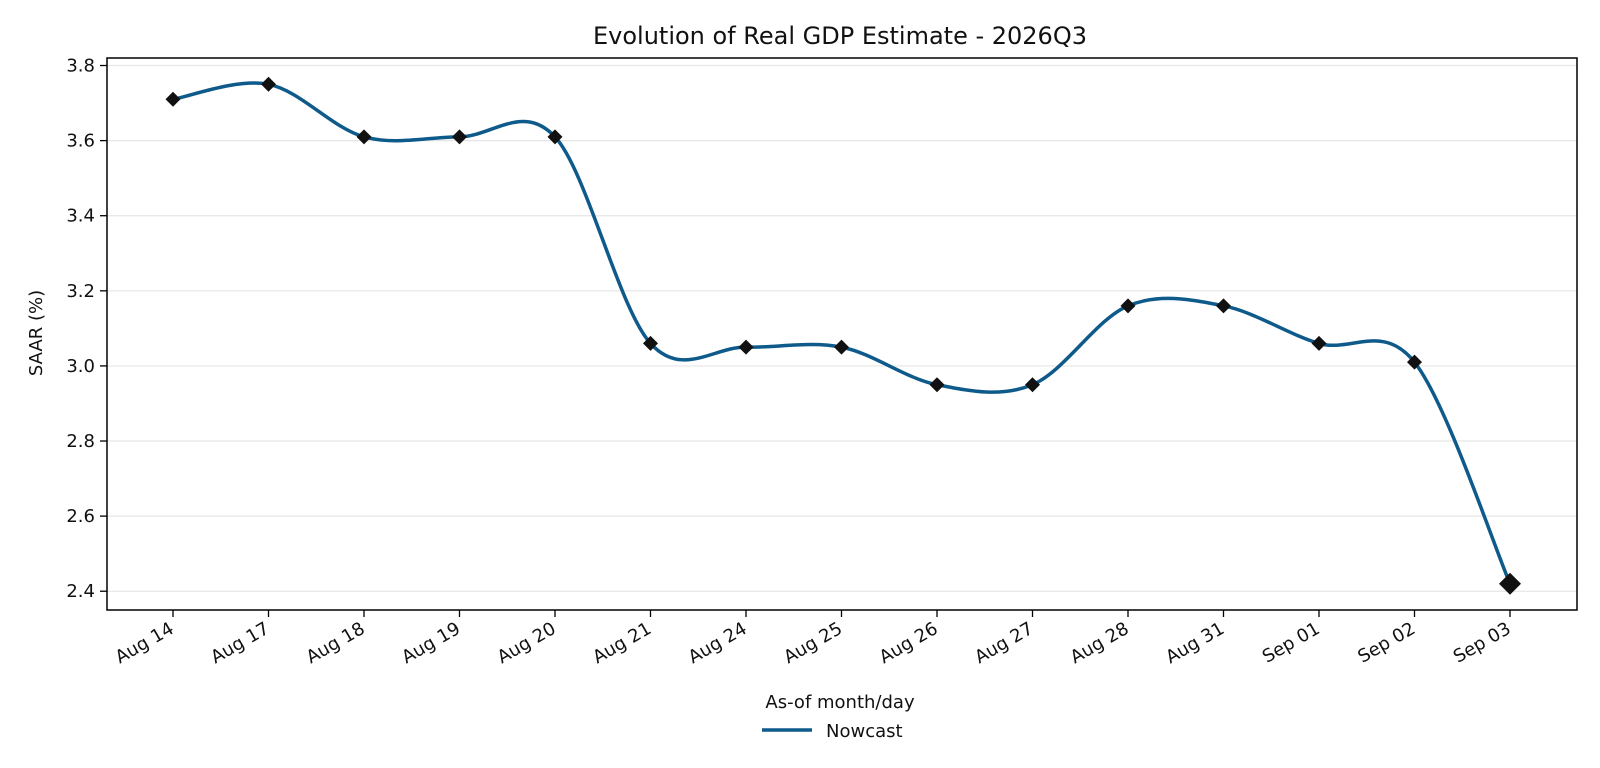  I want to click on y-tick-label: 2.4, so click(80, 591).